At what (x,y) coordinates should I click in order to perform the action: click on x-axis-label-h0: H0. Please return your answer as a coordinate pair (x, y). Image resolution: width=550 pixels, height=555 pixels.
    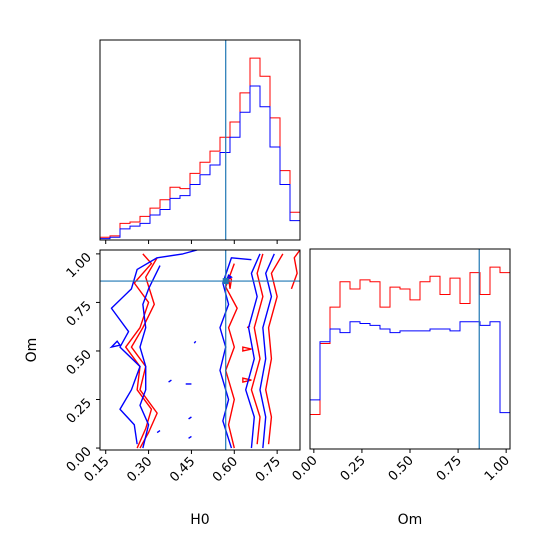
    Looking at the image, I should click on (199, 520).